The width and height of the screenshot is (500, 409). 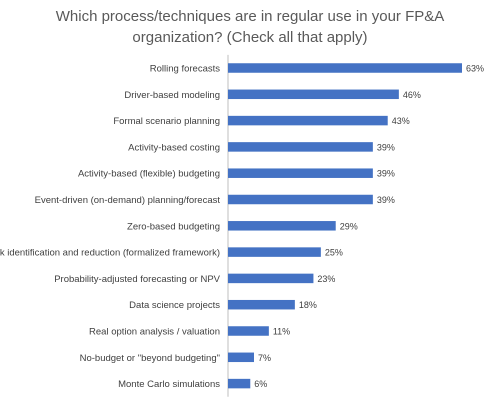 I want to click on chart-title-line-2: organization? (Check all that apply), so click(x=250, y=37).